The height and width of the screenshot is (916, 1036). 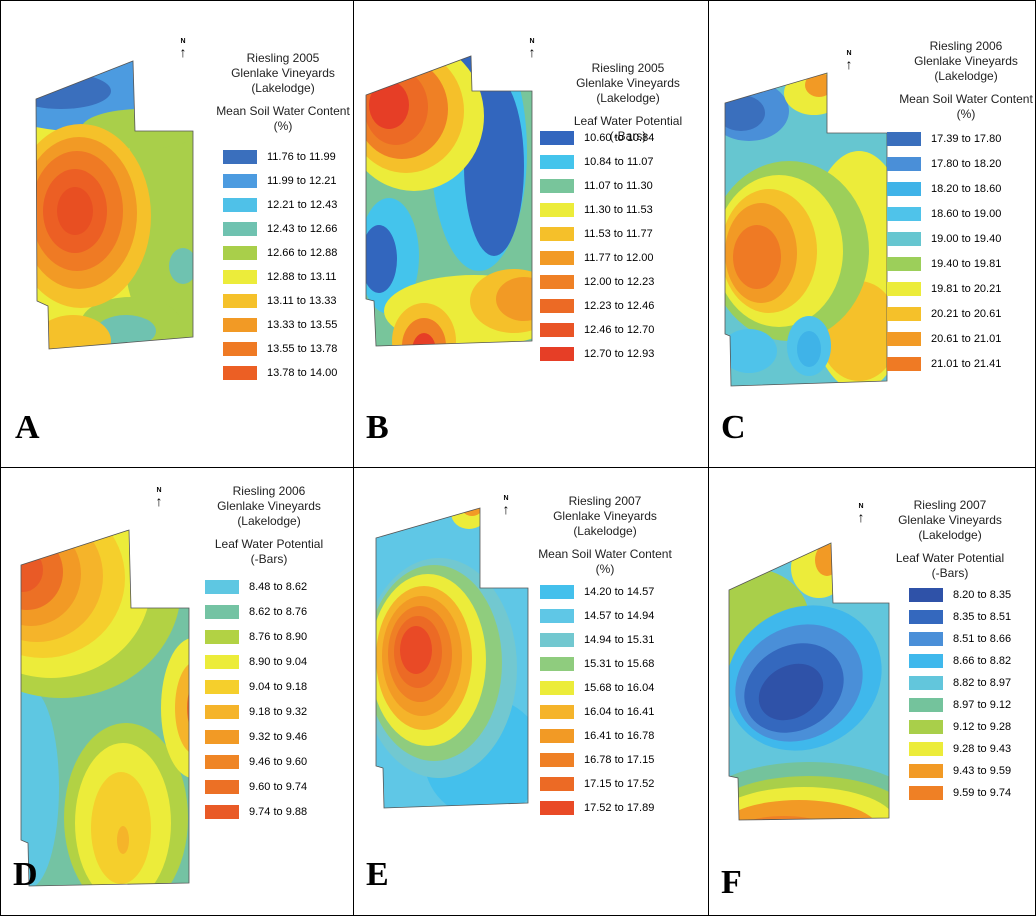 What do you see at coordinates (982, 705) in the screenshot?
I see `legend-label: 8.97 to 9.12` at bounding box center [982, 705].